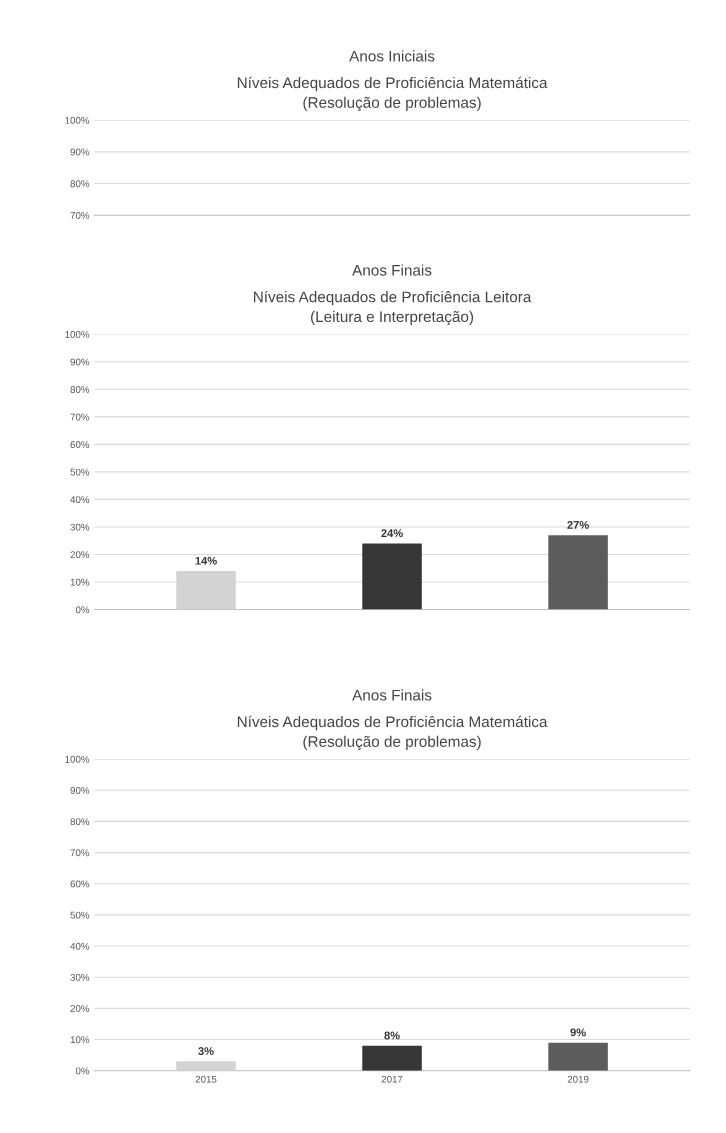 The width and height of the screenshot is (726, 1133). What do you see at coordinates (392, 56) in the screenshot?
I see `chart-title: Anos Iniciais` at bounding box center [392, 56].